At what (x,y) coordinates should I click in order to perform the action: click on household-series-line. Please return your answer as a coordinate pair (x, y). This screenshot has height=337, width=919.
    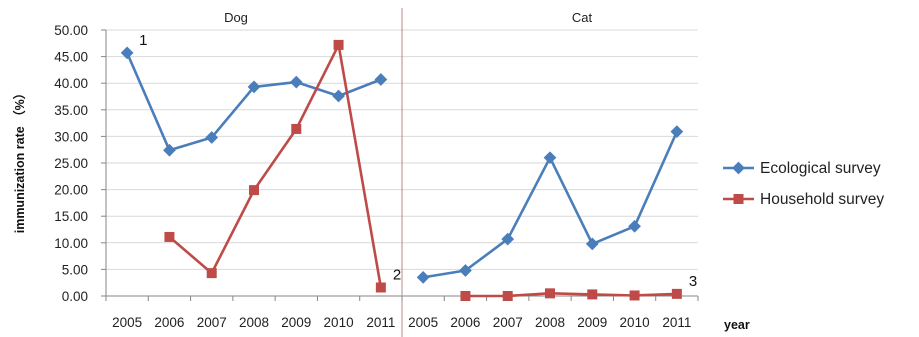
    Looking at the image, I should click on (571, 294).